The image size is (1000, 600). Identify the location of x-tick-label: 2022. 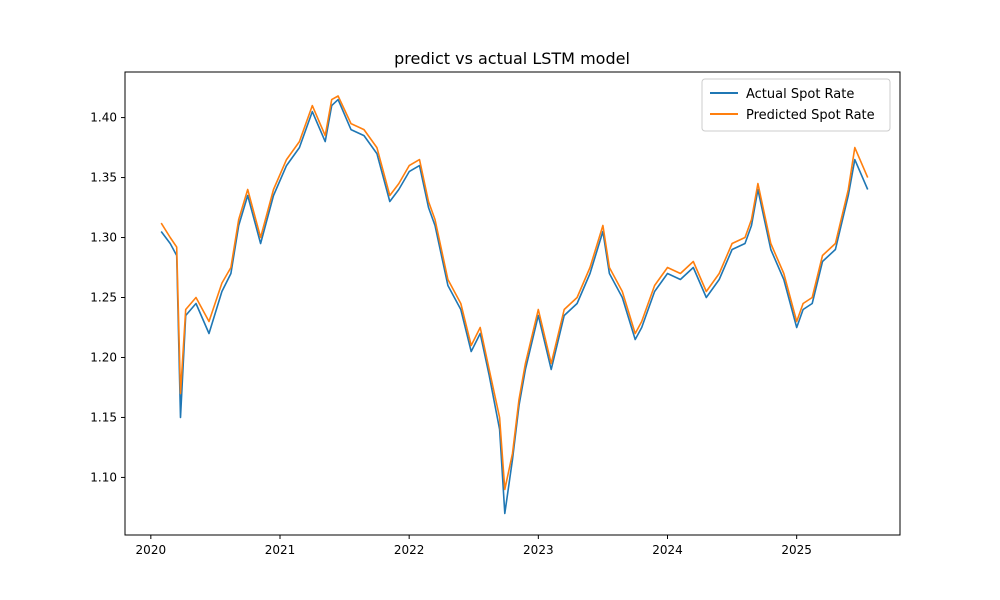
(409, 550).